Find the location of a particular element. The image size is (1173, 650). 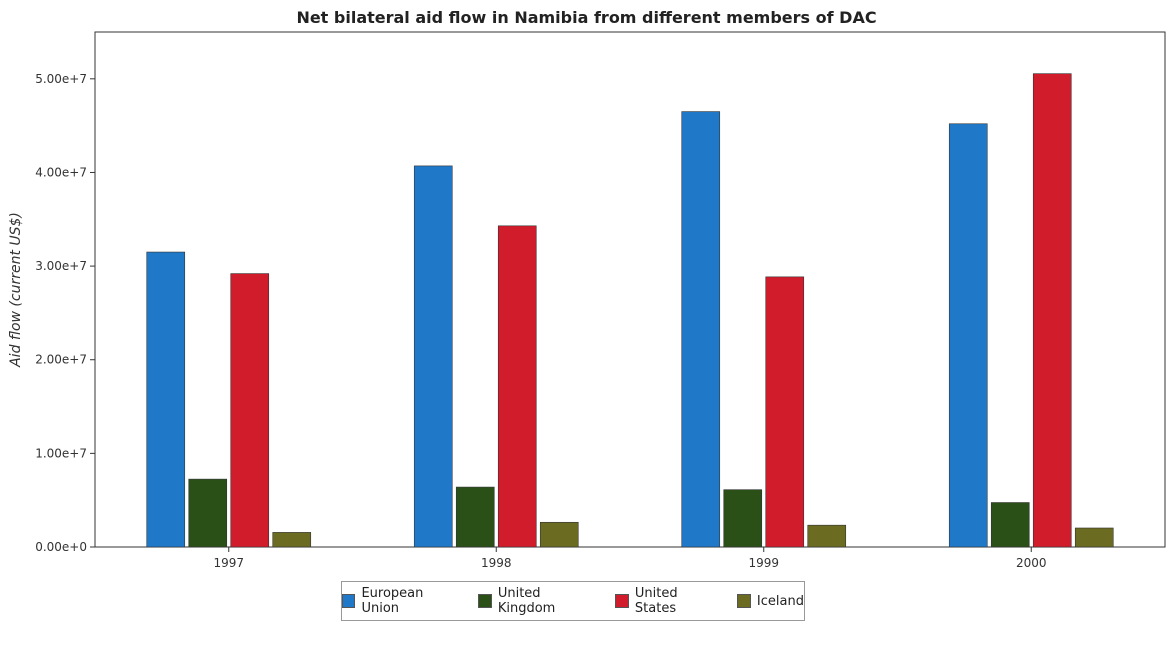

legend-item: United Kingdom is located at coordinates (537, 601).